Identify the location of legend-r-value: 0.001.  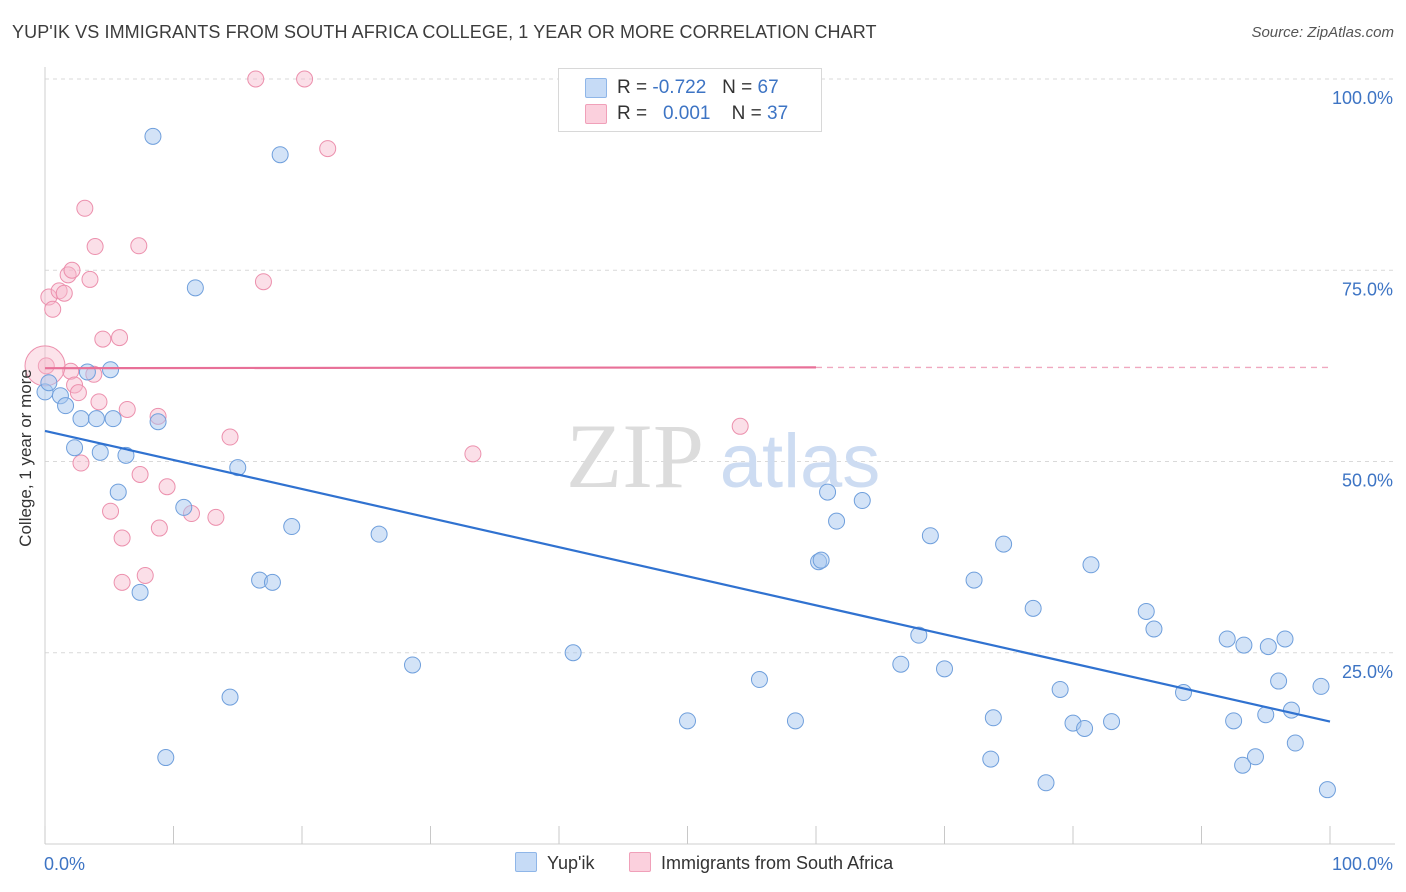
(686, 113).